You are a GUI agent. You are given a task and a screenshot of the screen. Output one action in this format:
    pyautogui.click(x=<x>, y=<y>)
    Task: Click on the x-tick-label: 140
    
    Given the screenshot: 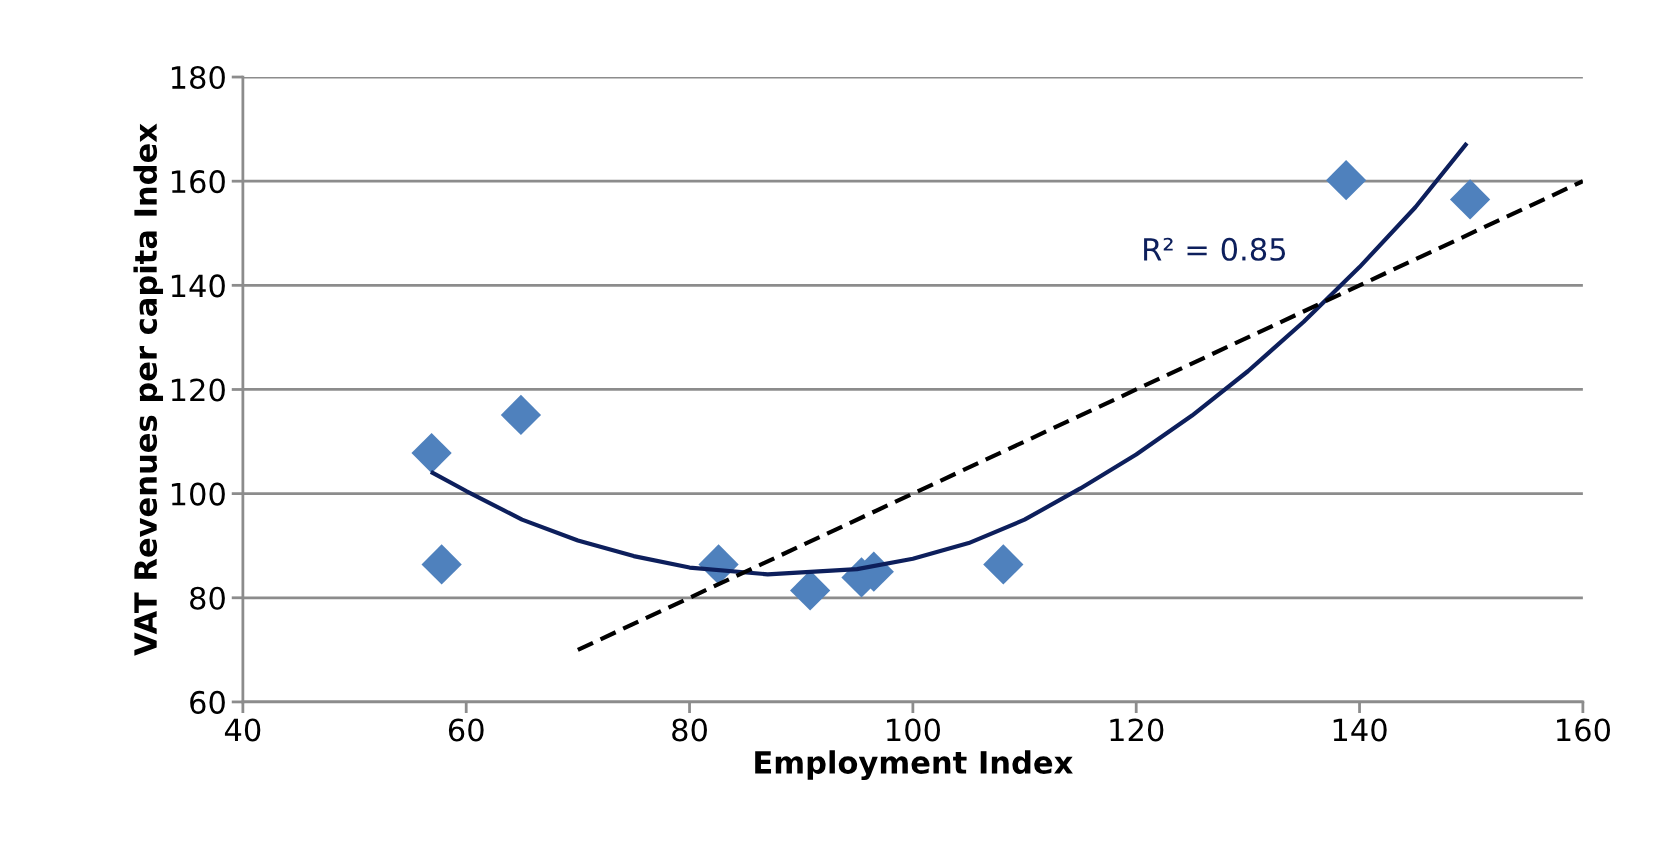 What is the action you would take?
    pyautogui.click(x=1360, y=730)
    